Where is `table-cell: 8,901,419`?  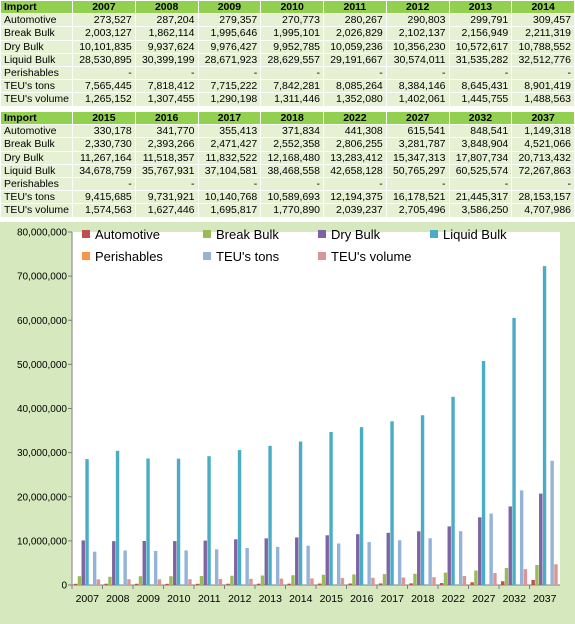 table-cell: 8,901,419 is located at coordinates (543, 86).